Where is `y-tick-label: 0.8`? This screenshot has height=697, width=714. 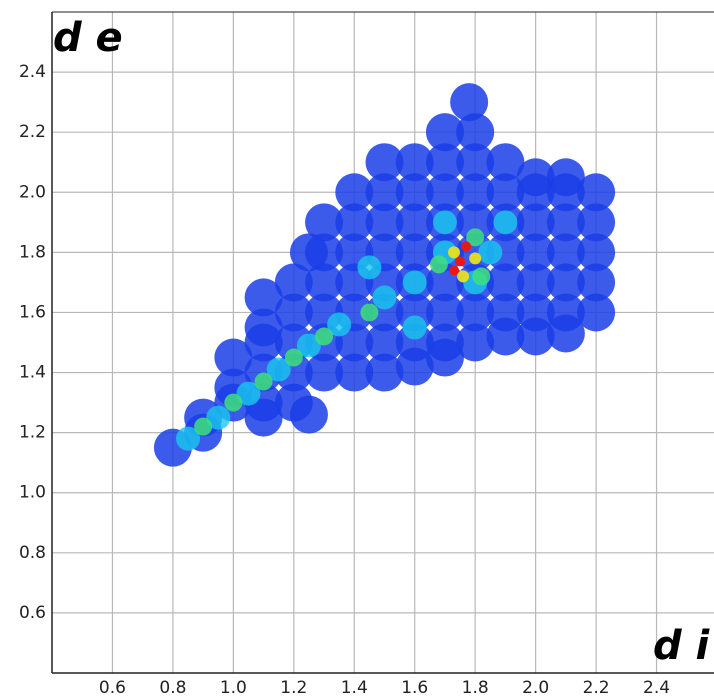
y-tick-label: 0.8 is located at coordinates (32, 553).